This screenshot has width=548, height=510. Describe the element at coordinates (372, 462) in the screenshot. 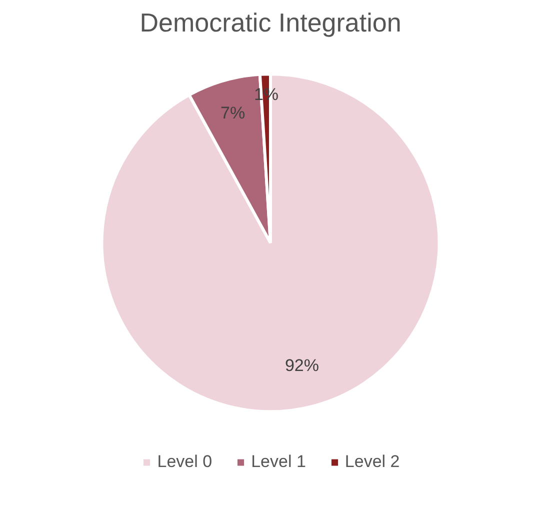

I see `legend-label: Level 2` at that location.